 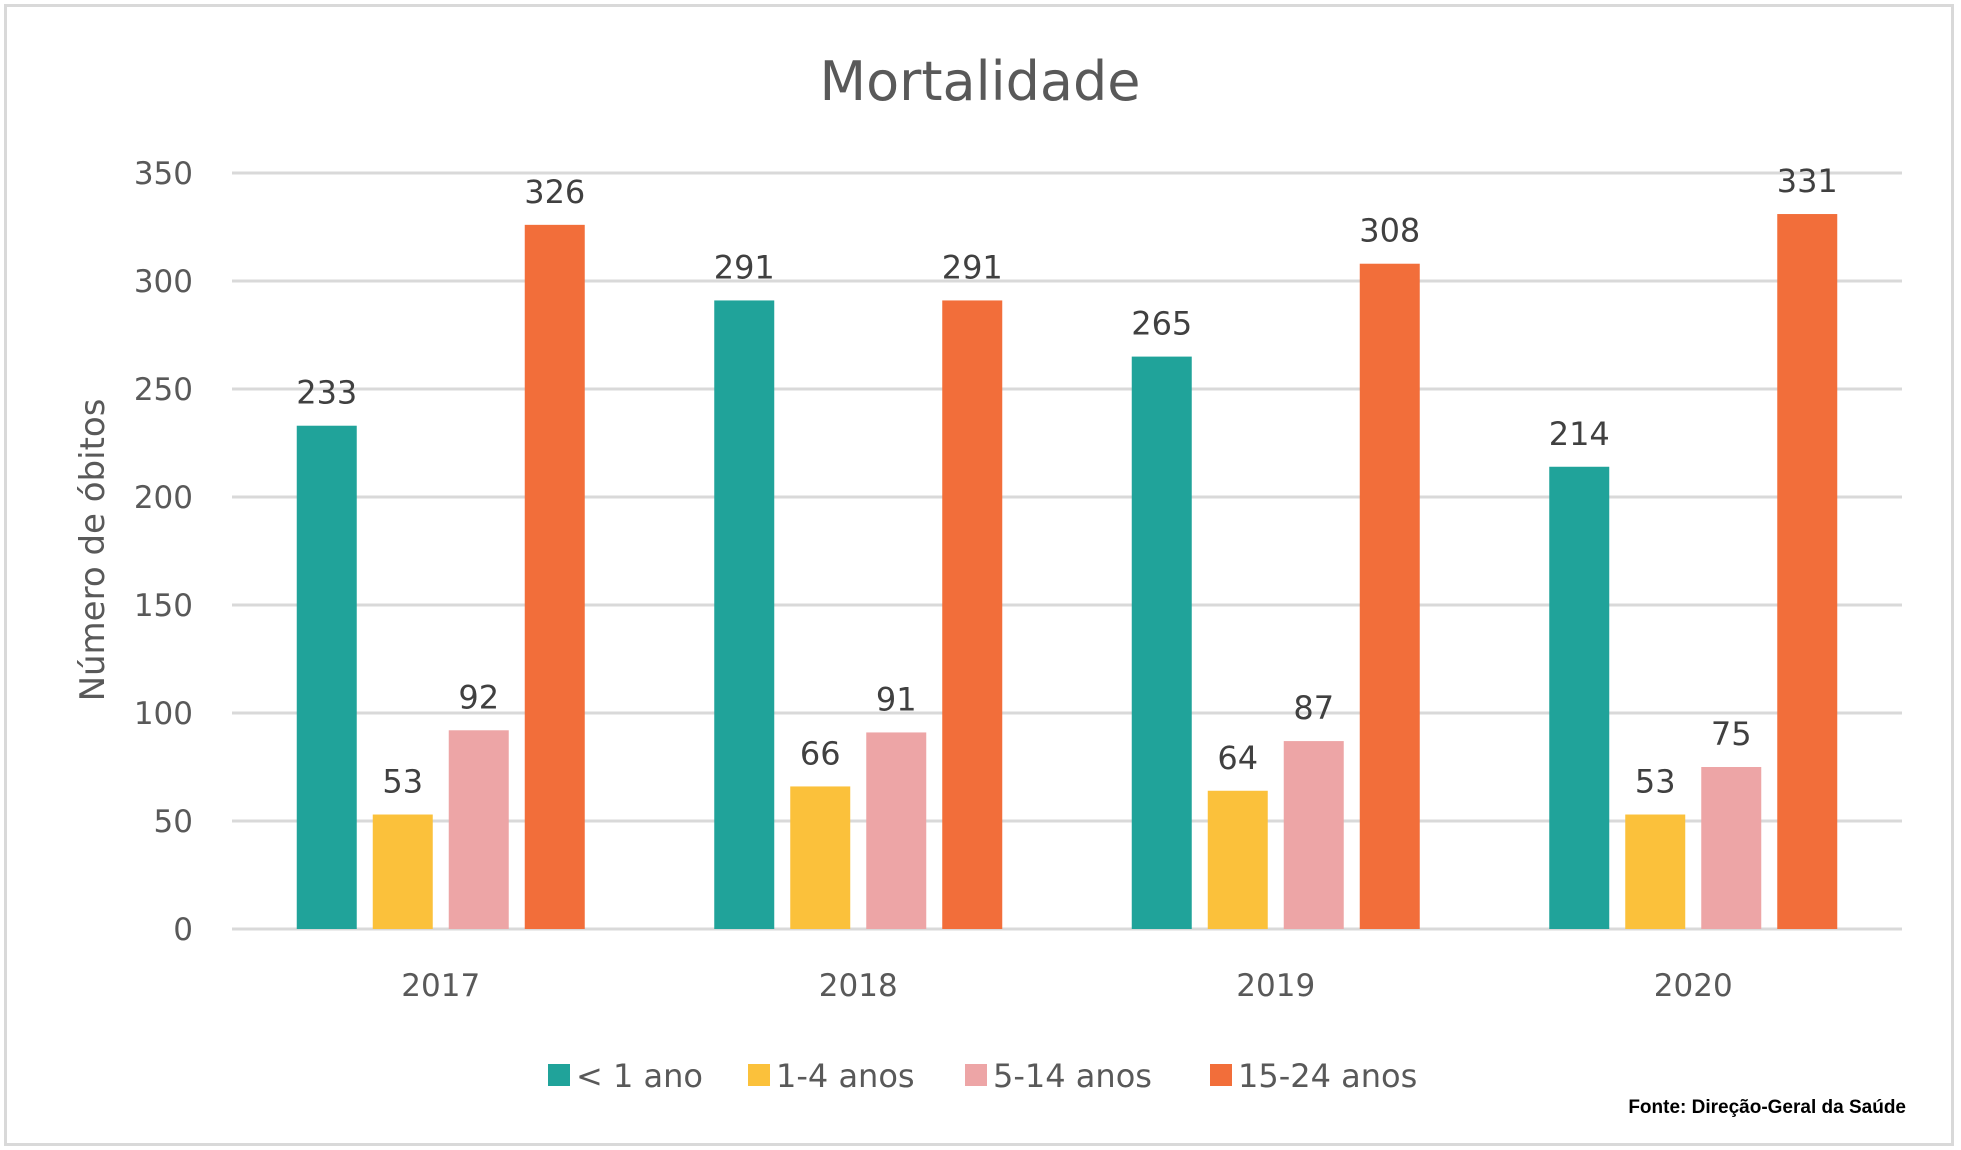 What do you see at coordinates (440, 986) in the screenshot?
I see `x-tick-label: 2017` at bounding box center [440, 986].